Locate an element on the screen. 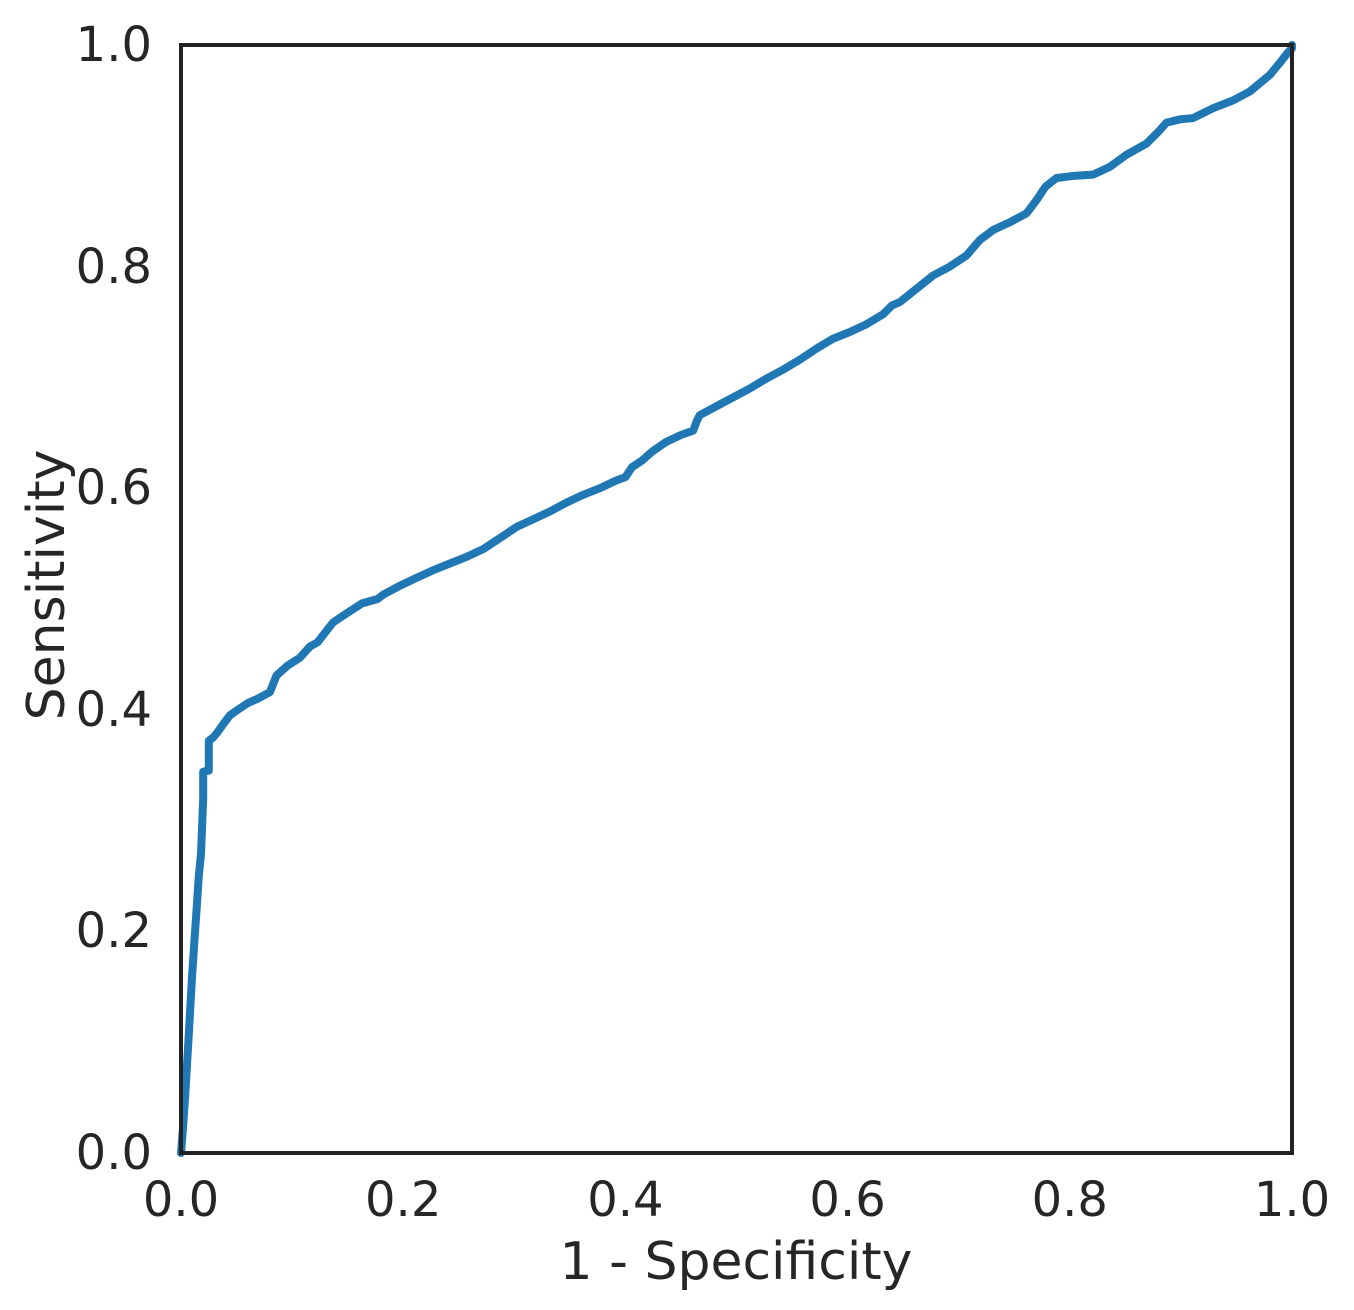 The width and height of the screenshot is (1354, 1310). y-tick-label: 1.0 is located at coordinates (113, 45).